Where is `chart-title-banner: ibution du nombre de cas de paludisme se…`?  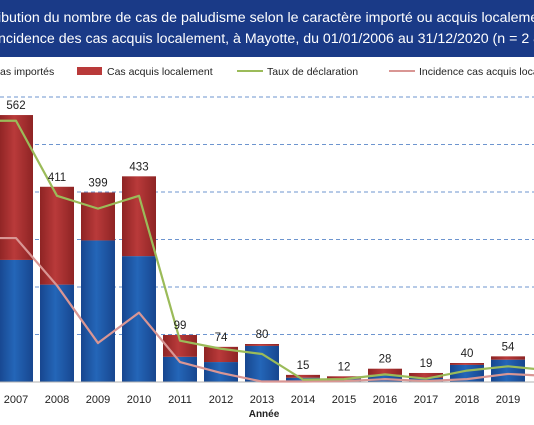 chart-title-banner: ibution du nombre de cas de paludisme se… is located at coordinates (267, 28).